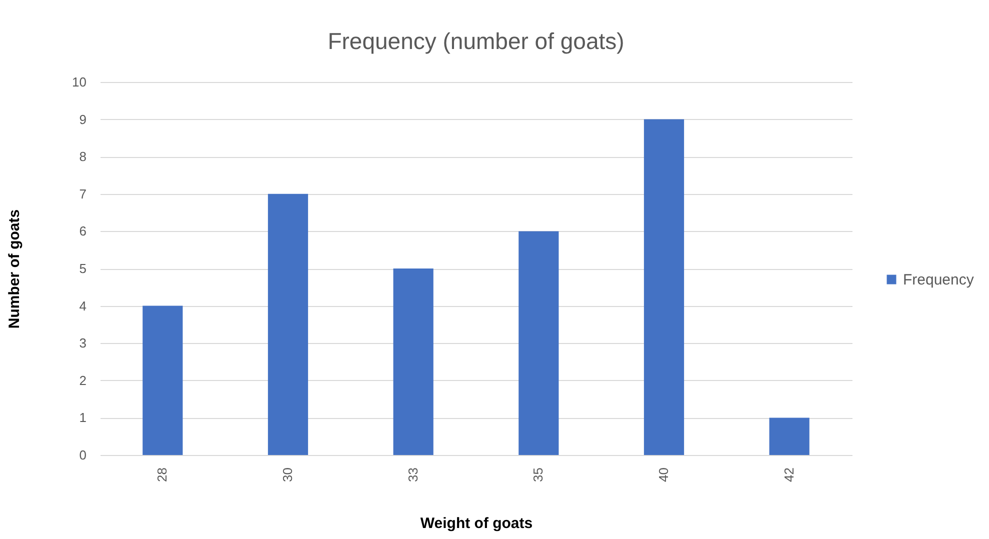  Describe the element at coordinates (15, 269) in the screenshot. I see `y-axis-title: Number of goats` at that location.